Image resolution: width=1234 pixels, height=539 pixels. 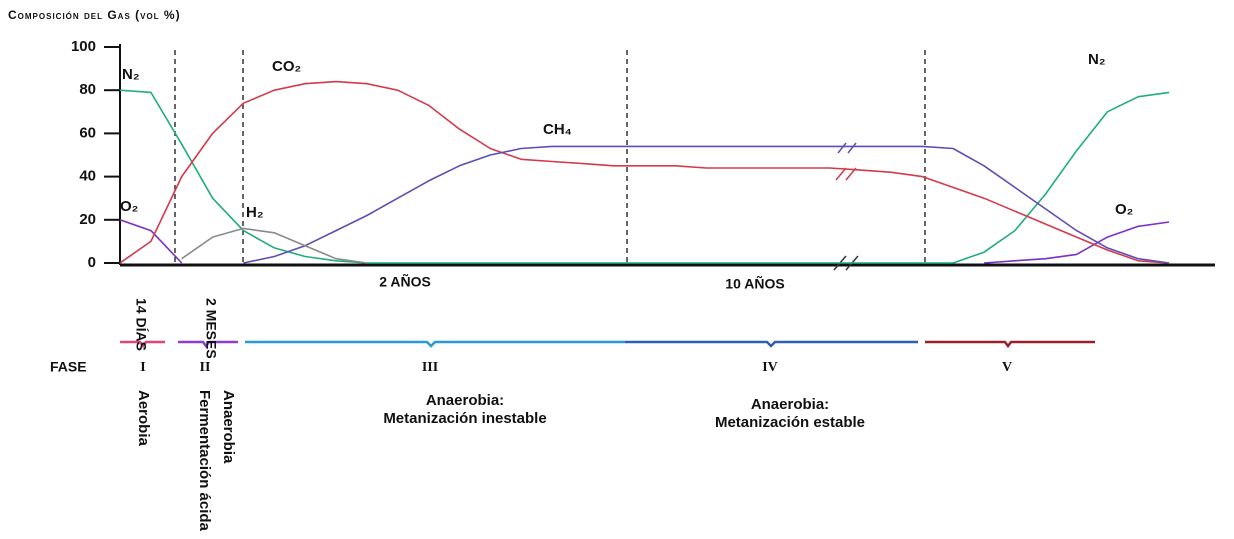 What do you see at coordinates (87, 132) in the screenshot?
I see `y-tick-label: 60` at bounding box center [87, 132].